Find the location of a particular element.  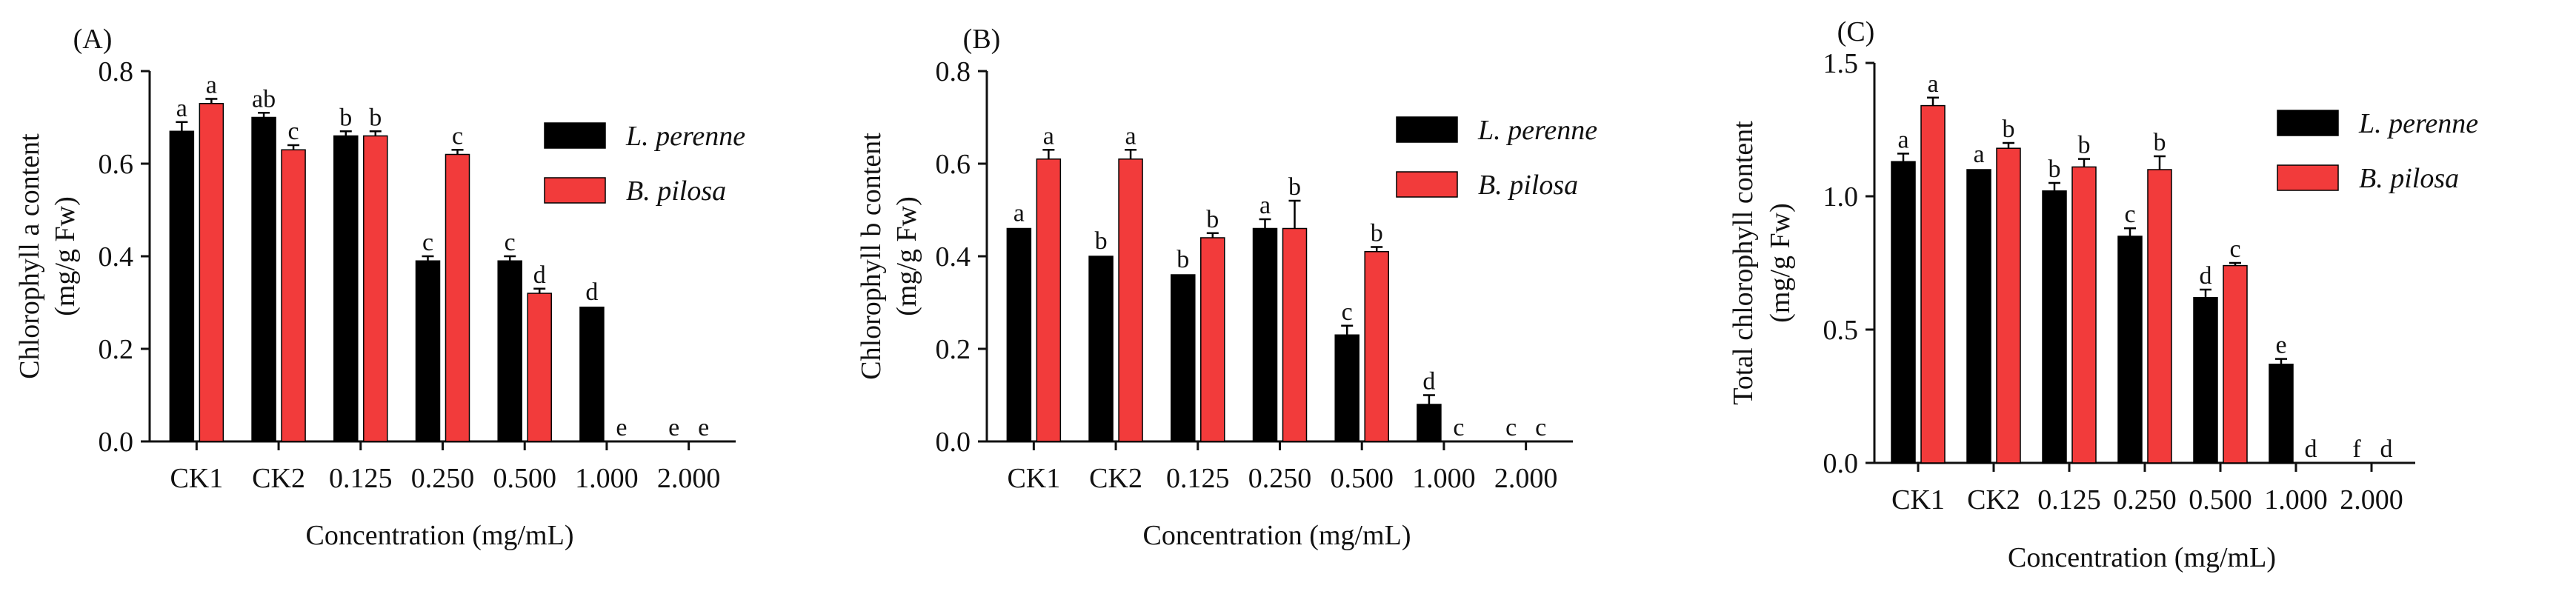

panel-label: (A) is located at coordinates (93, 39).